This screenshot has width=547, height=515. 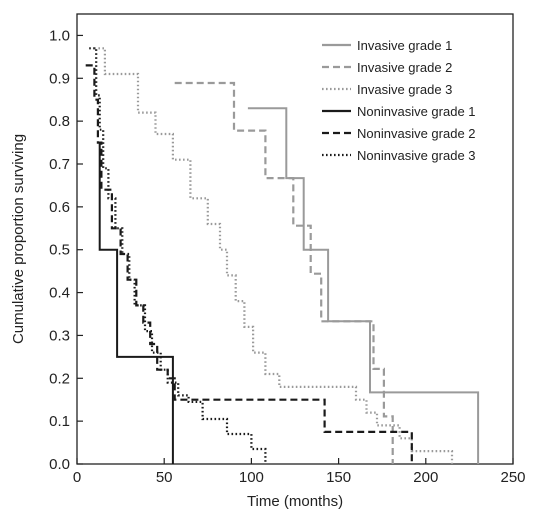 I want to click on y-tick-label: 1.0, so click(x=59, y=35).